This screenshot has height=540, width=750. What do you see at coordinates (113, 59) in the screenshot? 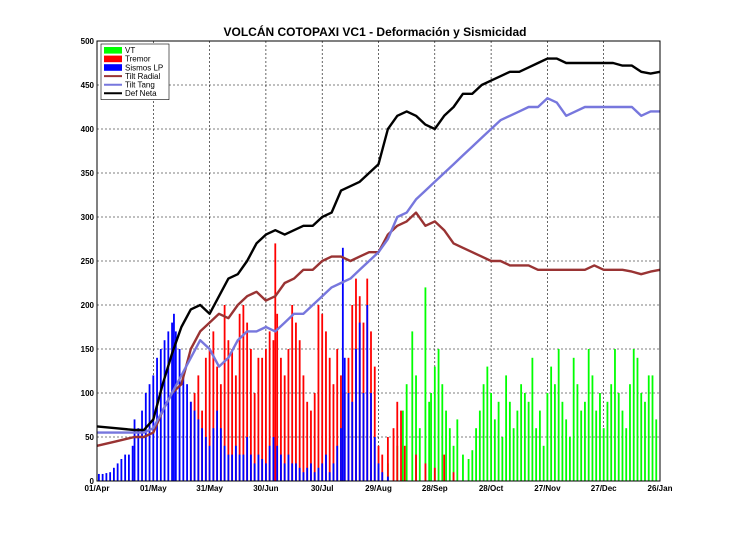
I see `legend-swatch-tremor` at bounding box center [113, 59].